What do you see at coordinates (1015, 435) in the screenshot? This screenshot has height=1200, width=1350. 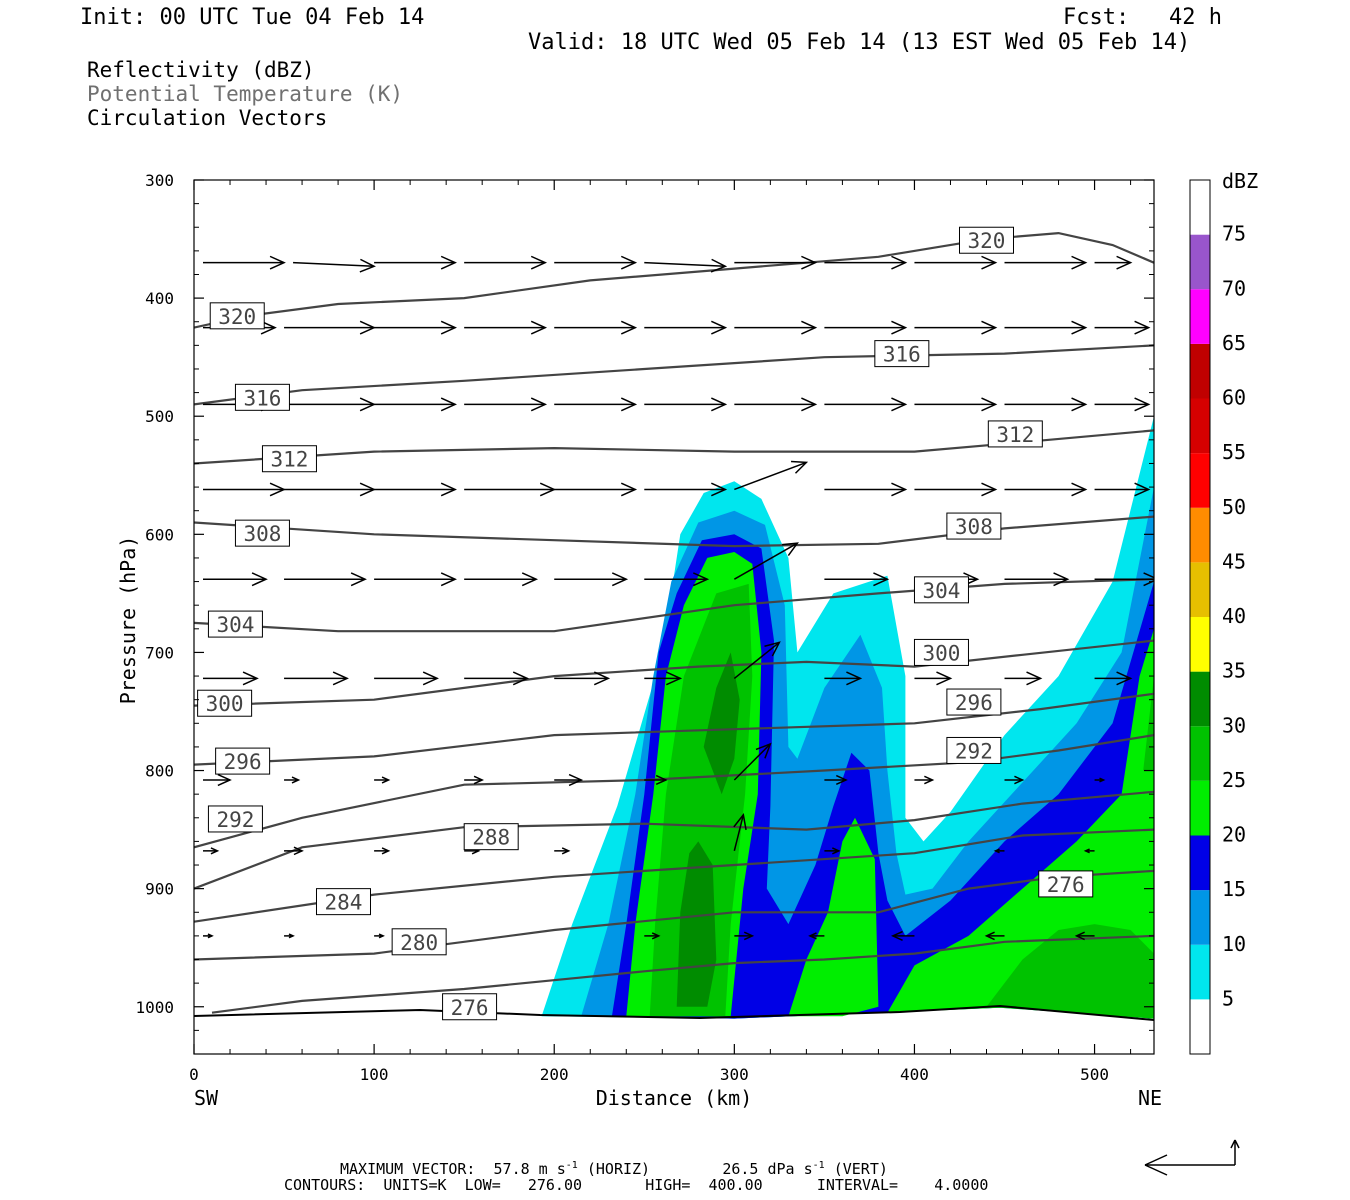 I see `svg-text: 312` at bounding box center [1015, 435].